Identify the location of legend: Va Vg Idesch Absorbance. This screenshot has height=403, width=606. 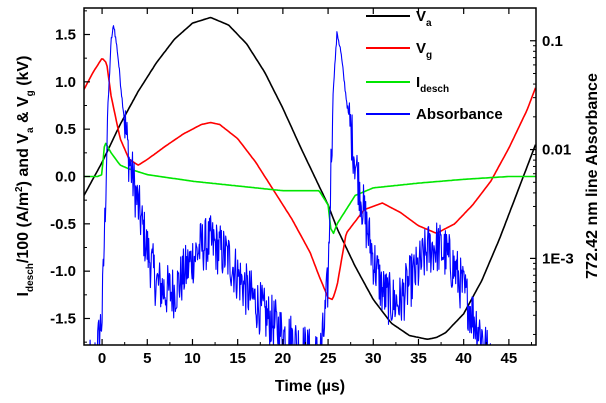
(434, 65).